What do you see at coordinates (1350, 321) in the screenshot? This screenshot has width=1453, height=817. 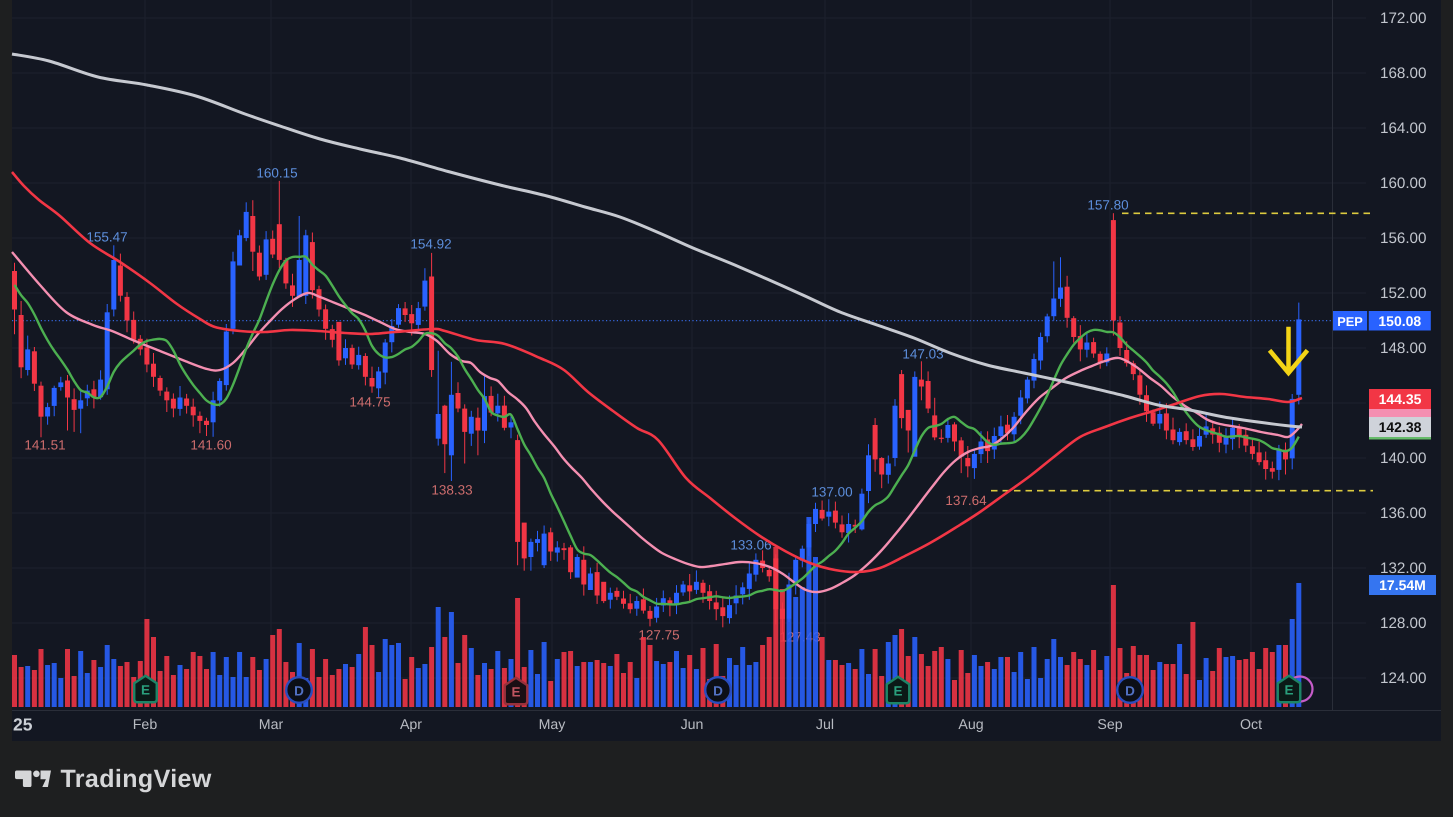 I see `svg-text: PEP` at bounding box center [1350, 321].